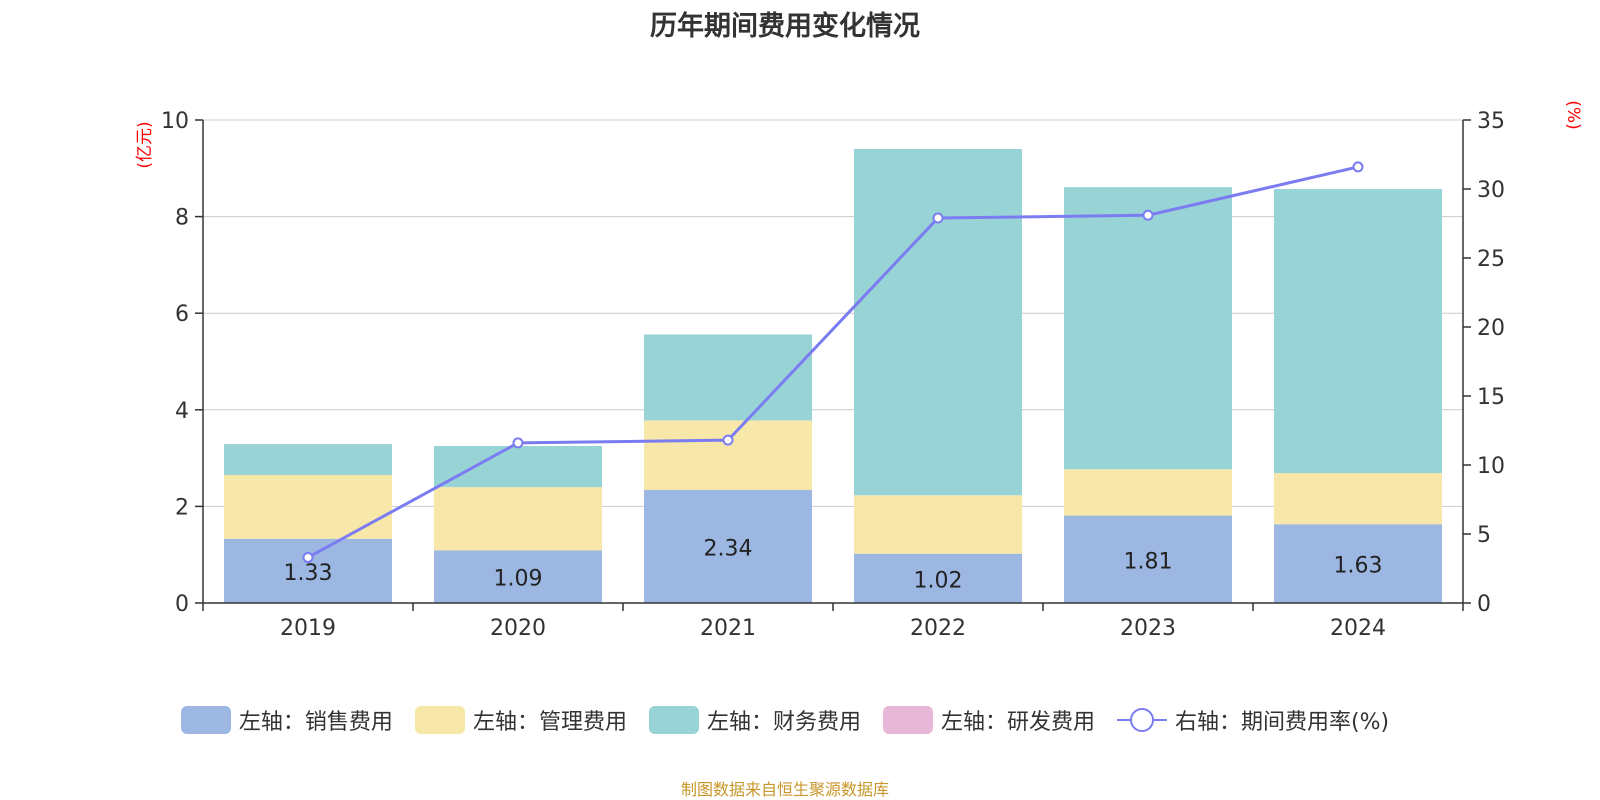  I want to click on right-axis-tick-label: 35, so click(1491, 121).